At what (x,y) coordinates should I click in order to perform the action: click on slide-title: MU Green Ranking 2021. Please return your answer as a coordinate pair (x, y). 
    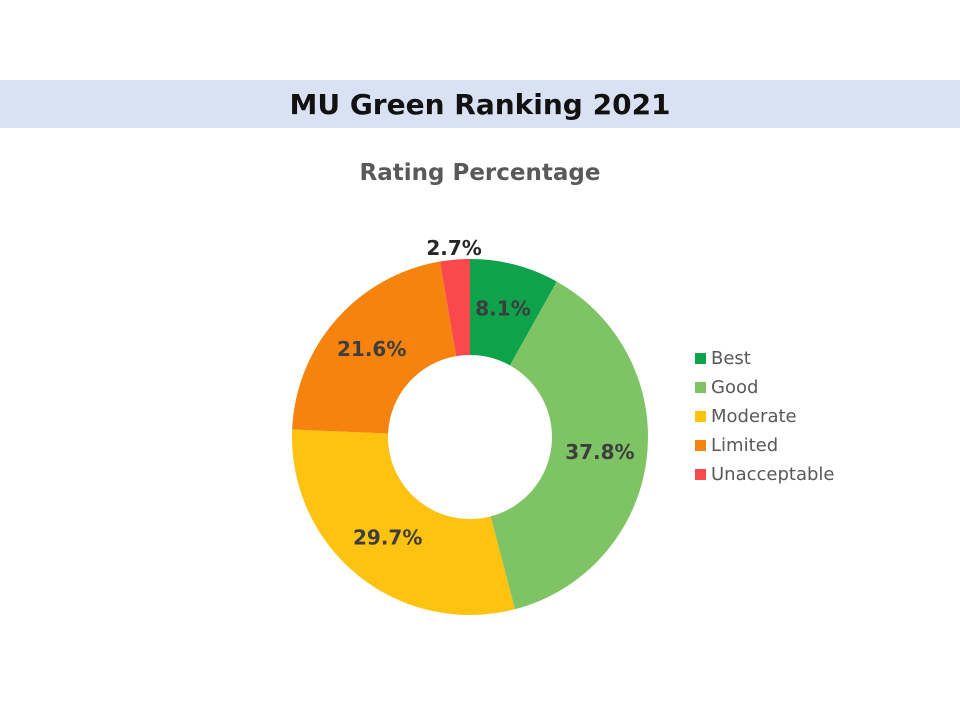
    Looking at the image, I should click on (480, 104).